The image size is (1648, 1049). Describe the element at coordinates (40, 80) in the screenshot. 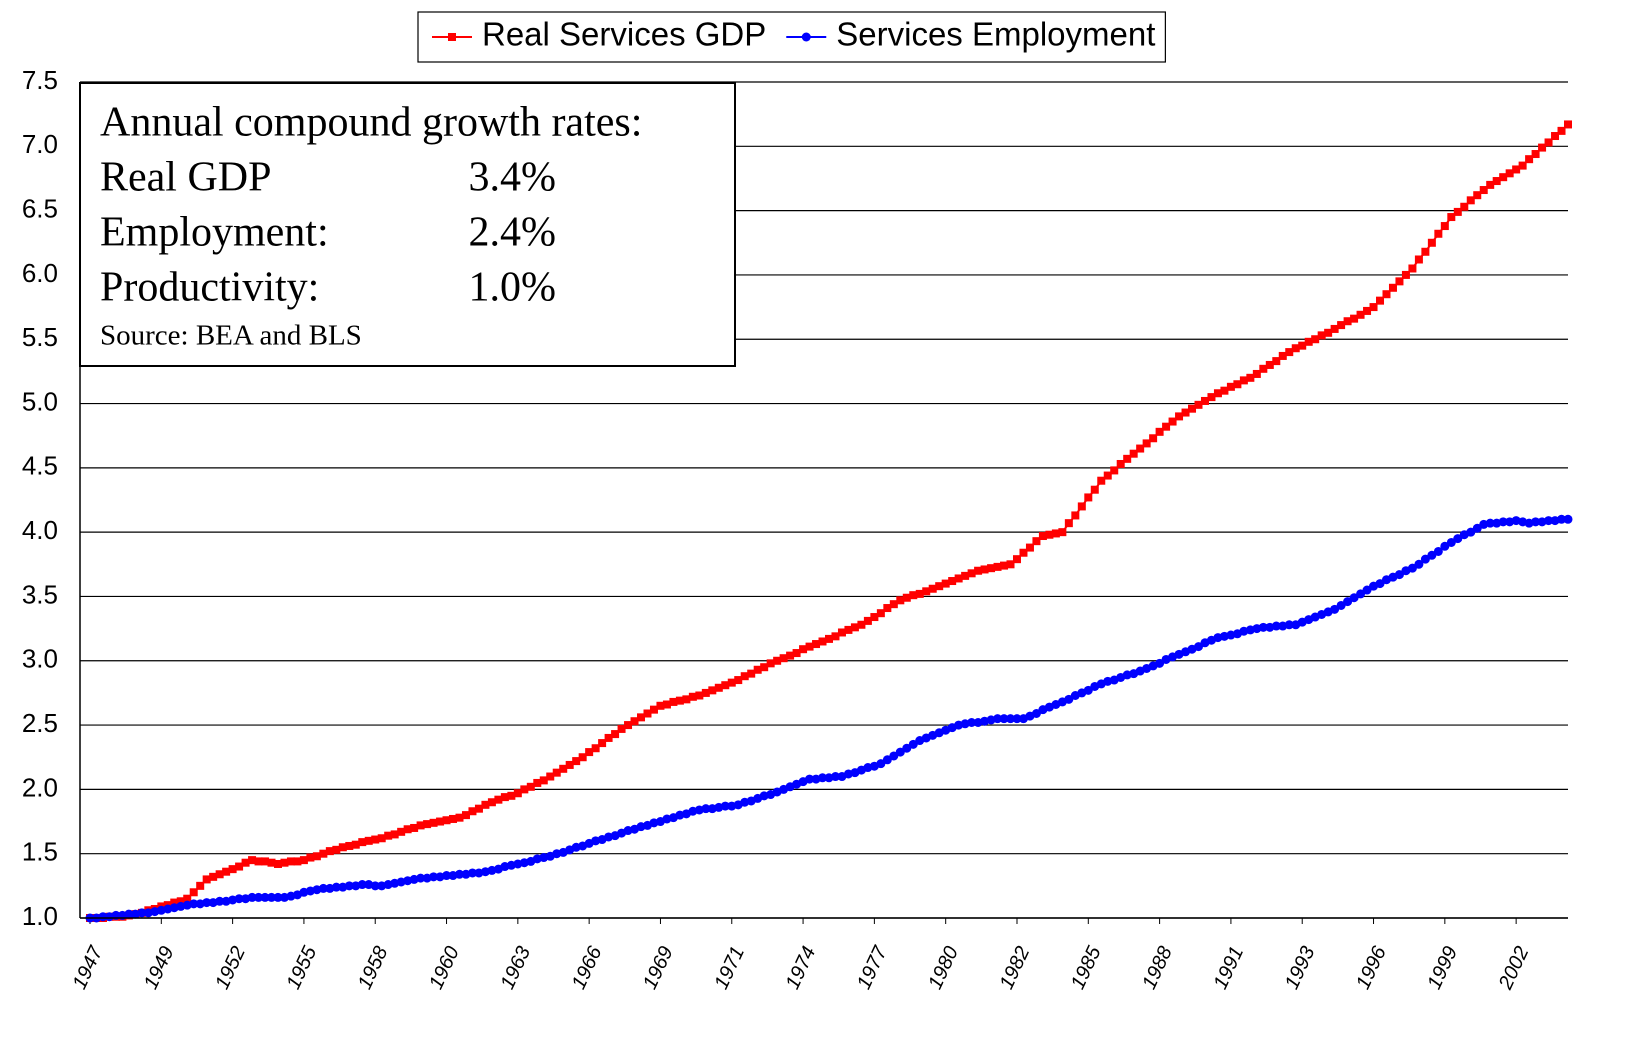

I see `y-tick-label: 7.5` at that location.